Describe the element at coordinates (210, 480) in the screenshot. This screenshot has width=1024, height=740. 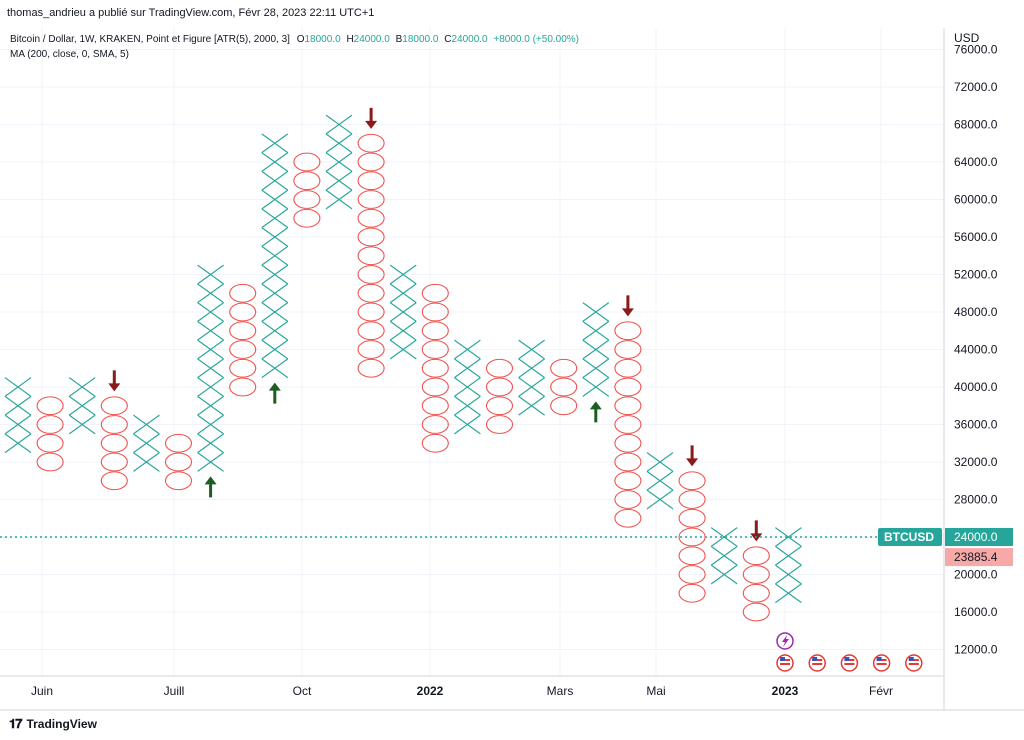
I see `buy-arrow-head` at that location.